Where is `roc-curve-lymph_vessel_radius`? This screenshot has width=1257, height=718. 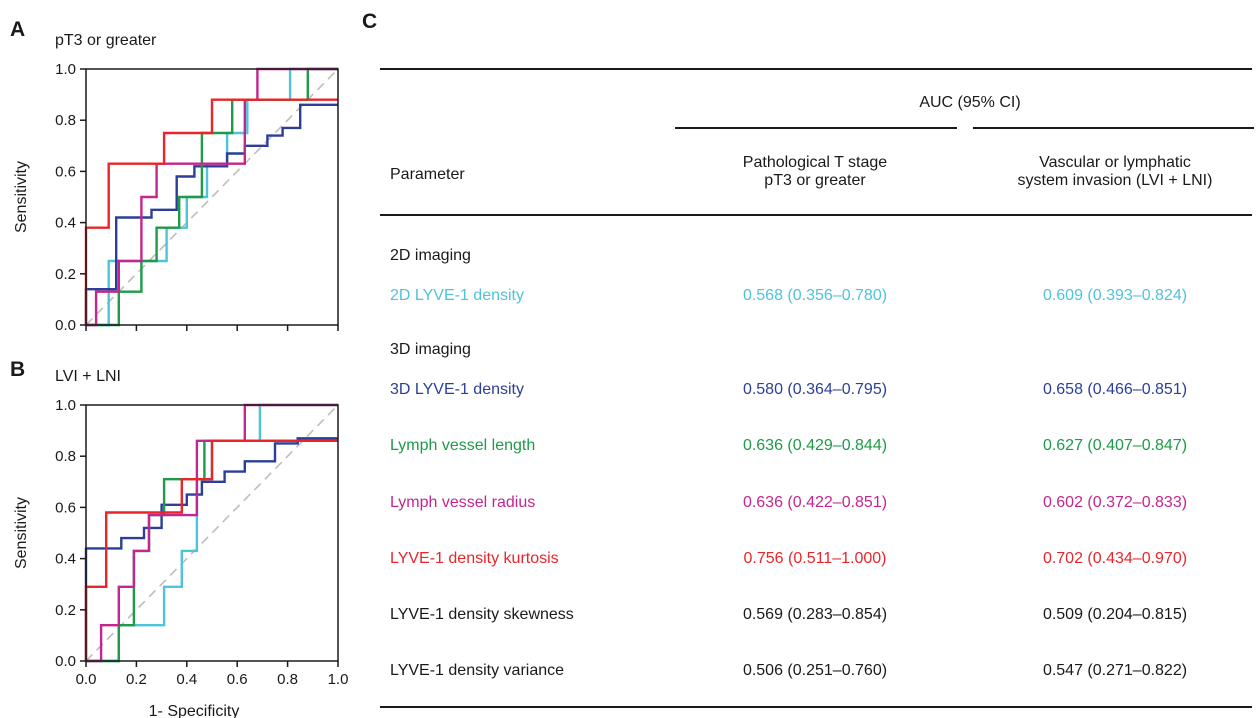 roc-curve-lymph_vessel_radius is located at coordinates (212, 533).